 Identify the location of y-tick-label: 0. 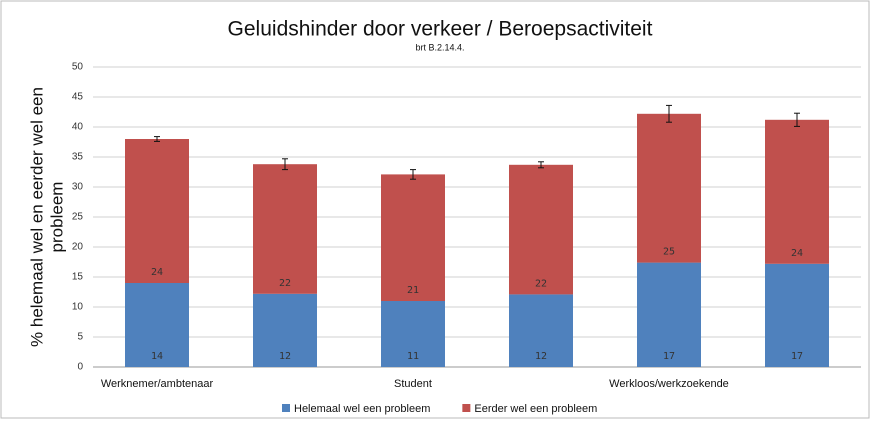
(80, 367).